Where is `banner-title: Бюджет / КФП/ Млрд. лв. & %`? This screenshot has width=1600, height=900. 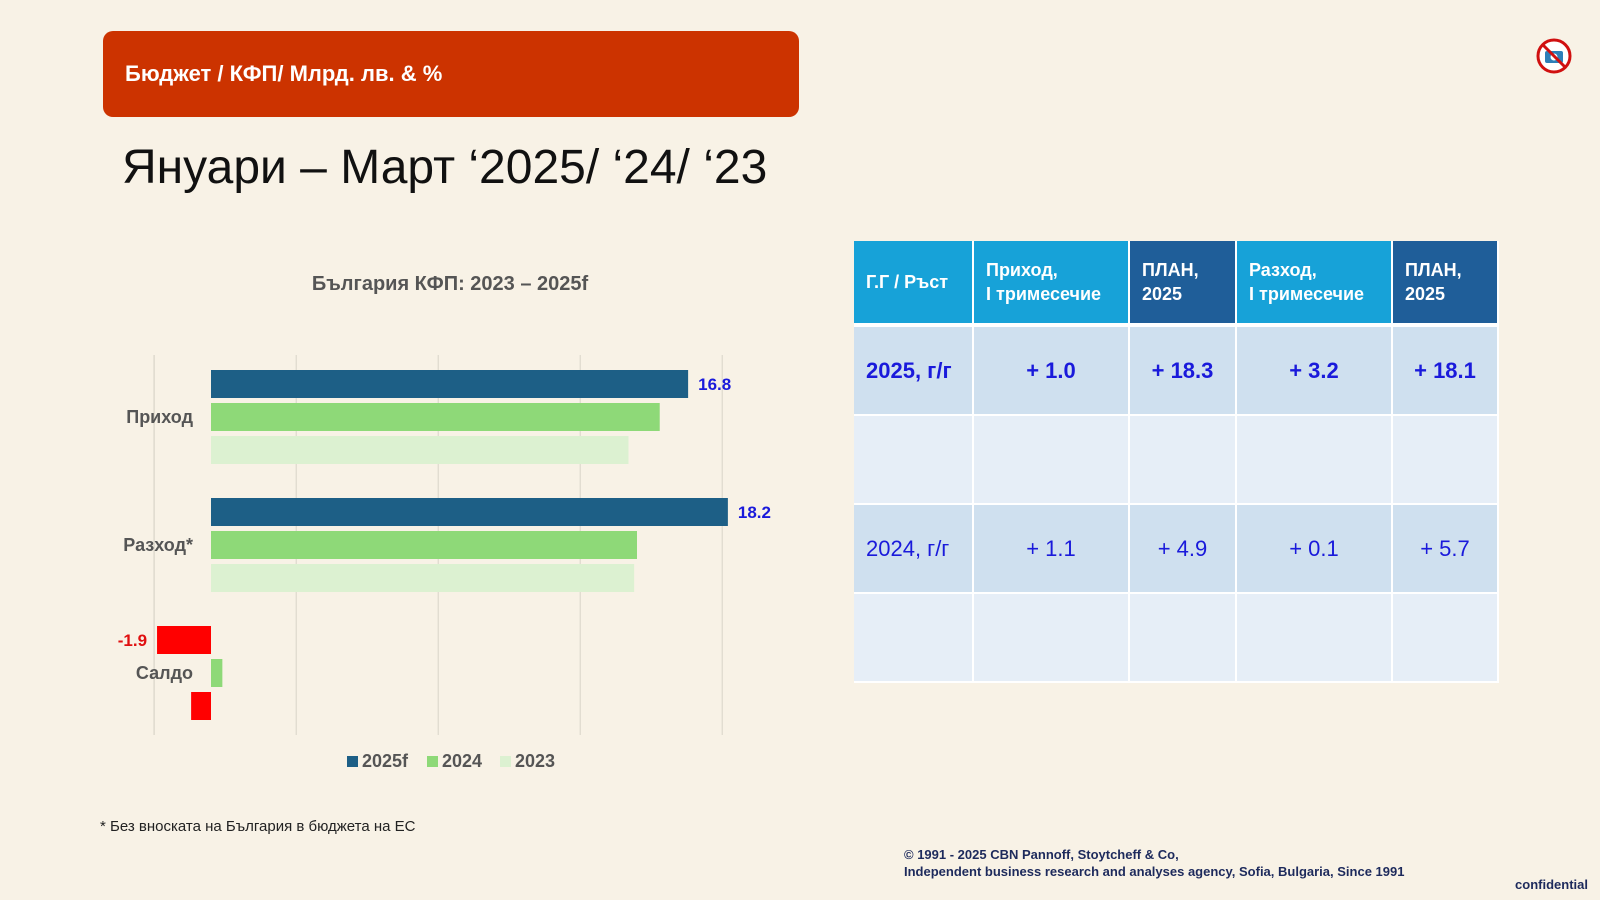 banner-title: Бюджет / КФП/ Млрд. лв. & % is located at coordinates (284, 73).